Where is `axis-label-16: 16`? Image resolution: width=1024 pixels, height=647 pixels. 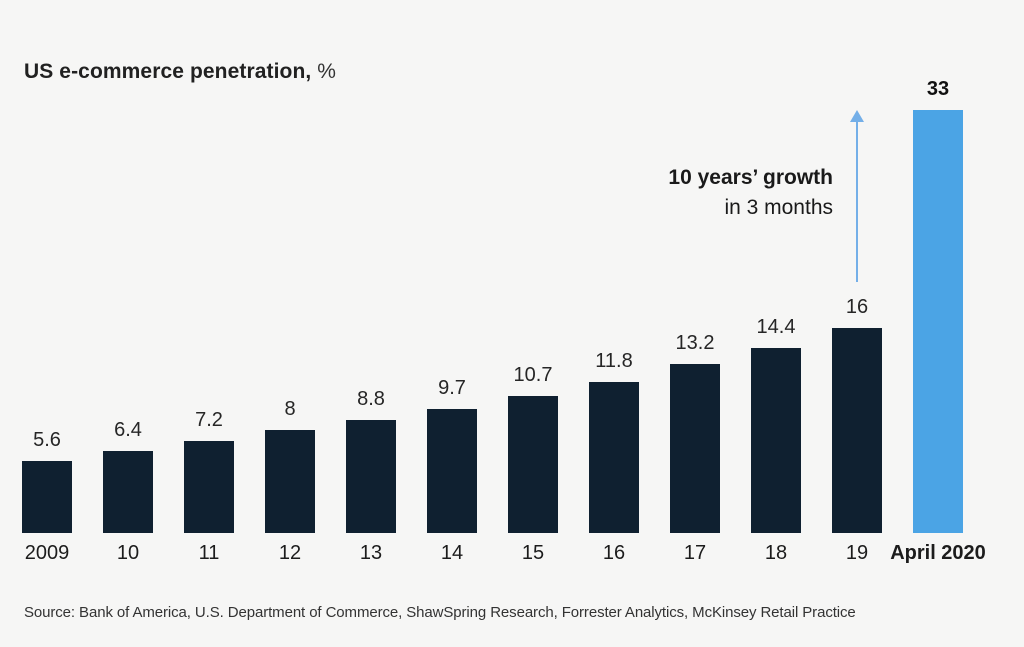 axis-label-16: 16 is located at coordinates (614, 553).